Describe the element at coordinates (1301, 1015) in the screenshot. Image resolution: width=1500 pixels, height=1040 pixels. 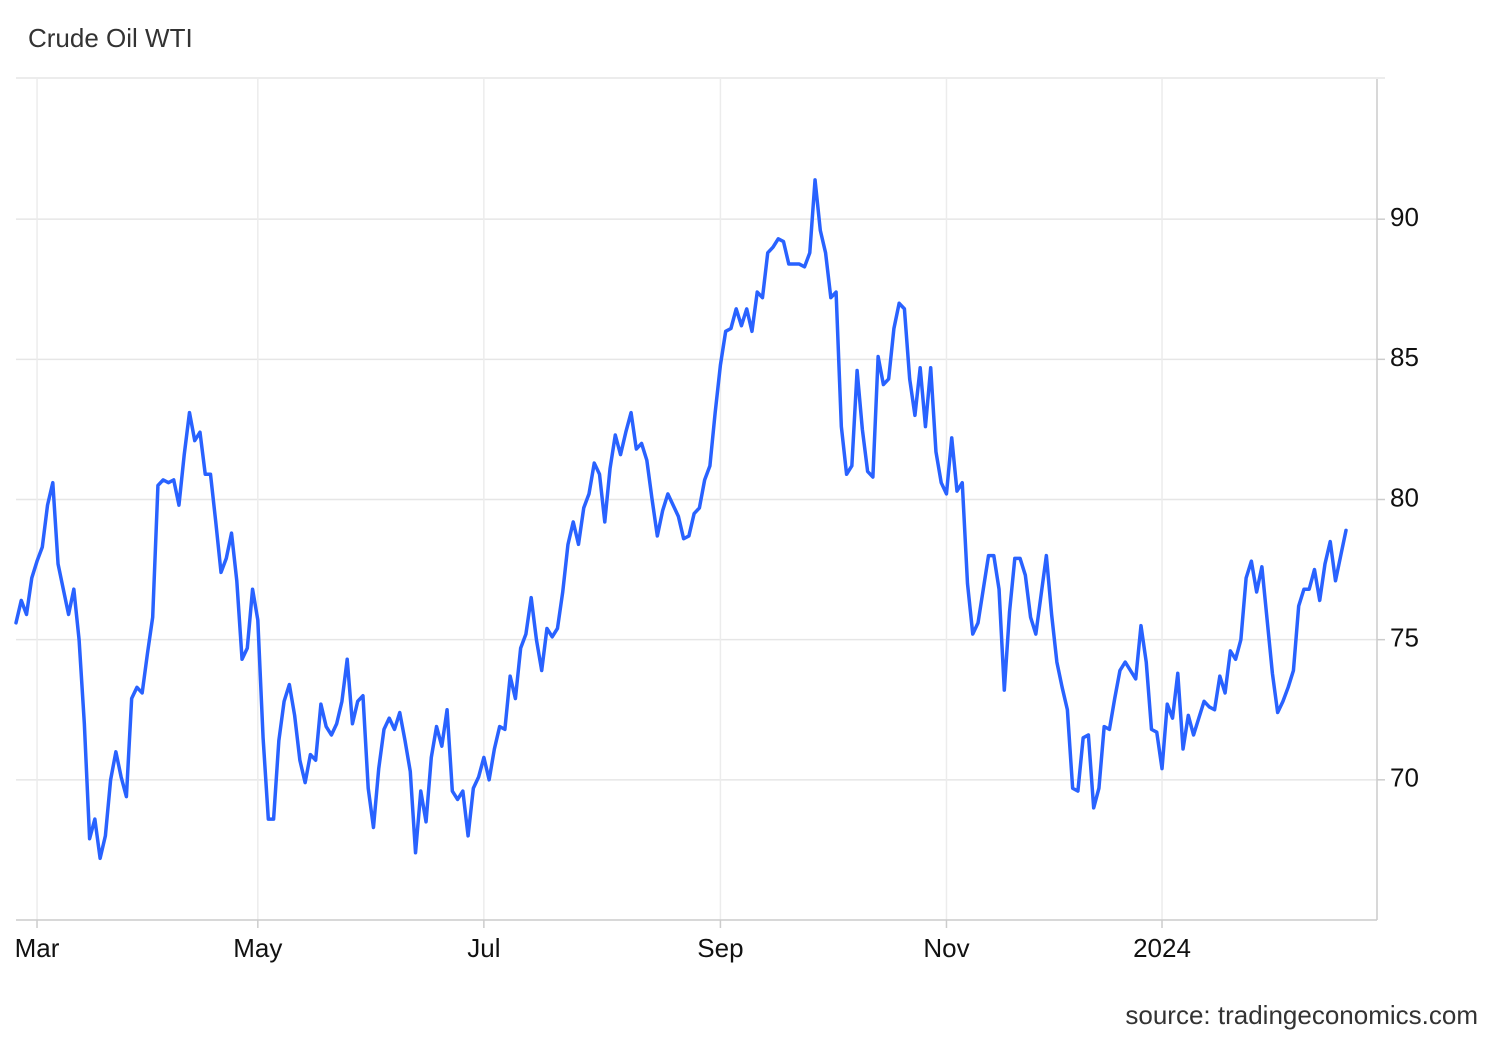
I see `source: source: tradingeconomics.com` at that location.